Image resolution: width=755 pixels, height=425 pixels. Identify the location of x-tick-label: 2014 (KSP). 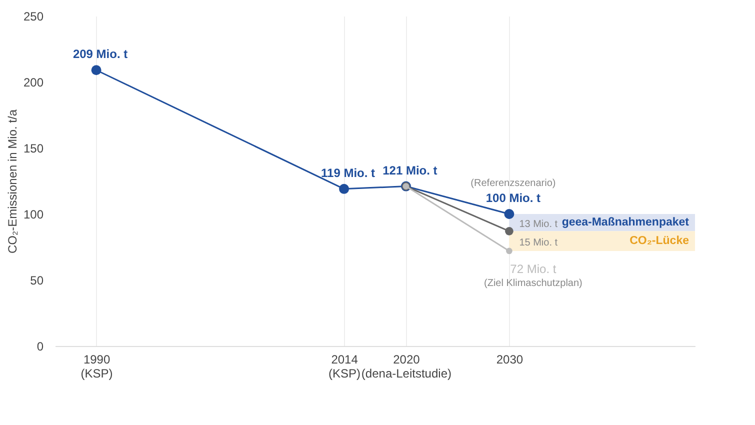
(344, 366).